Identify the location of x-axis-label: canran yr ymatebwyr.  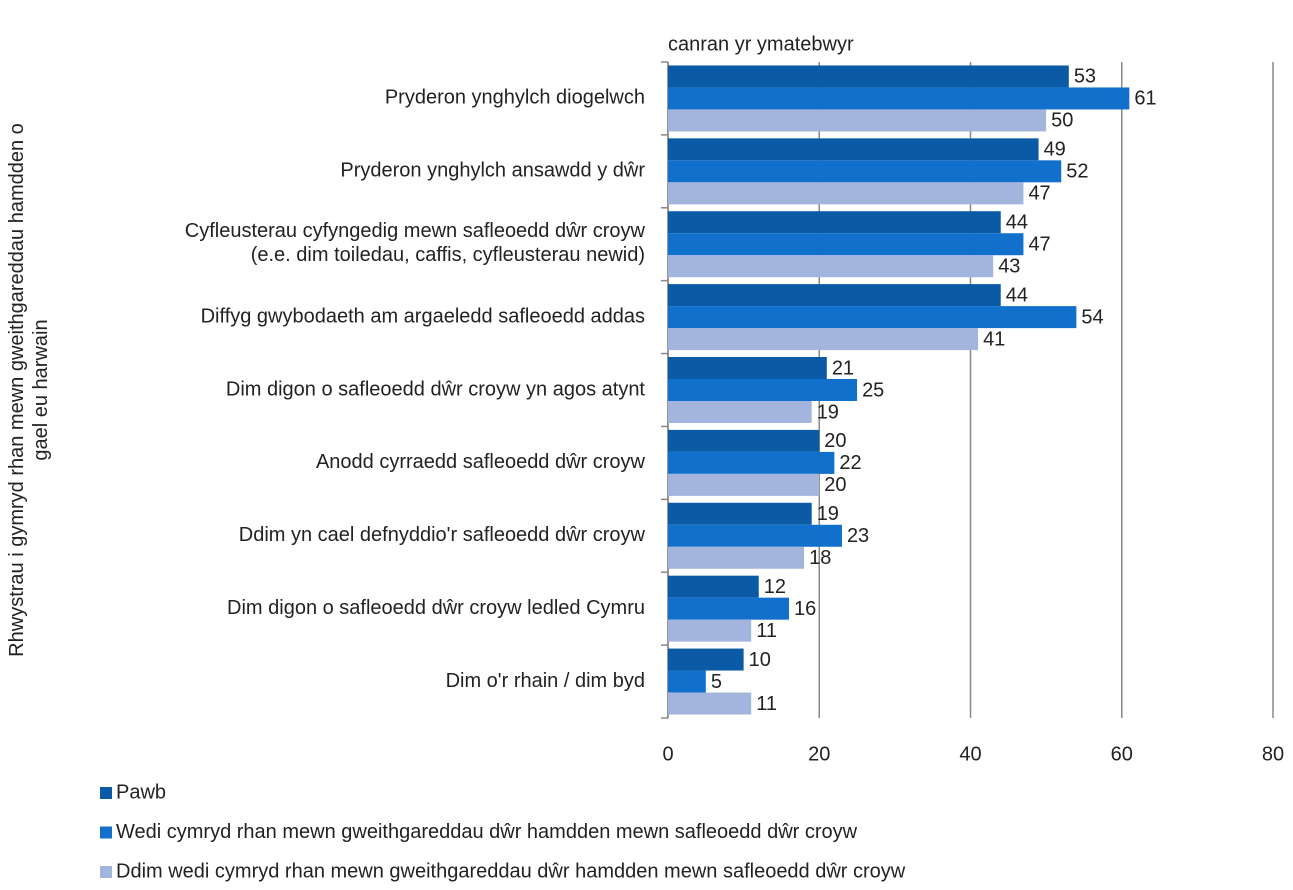
(761, 44).